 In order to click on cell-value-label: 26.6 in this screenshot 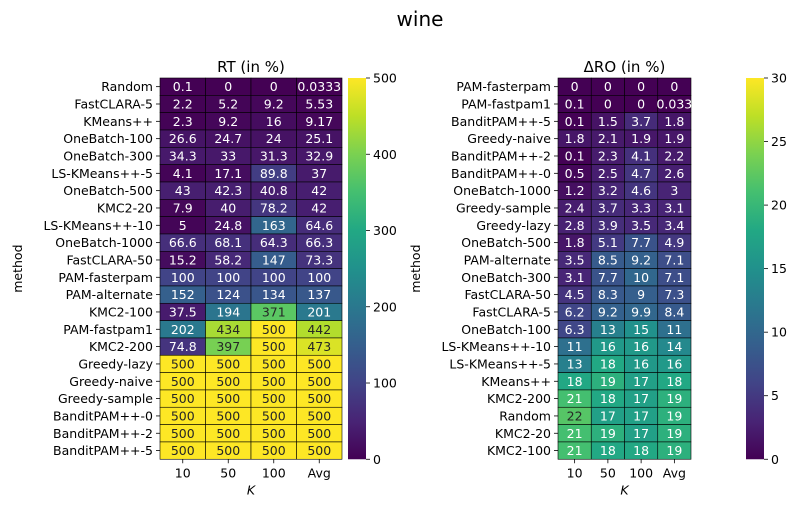, I will do `click(183, 138)`.